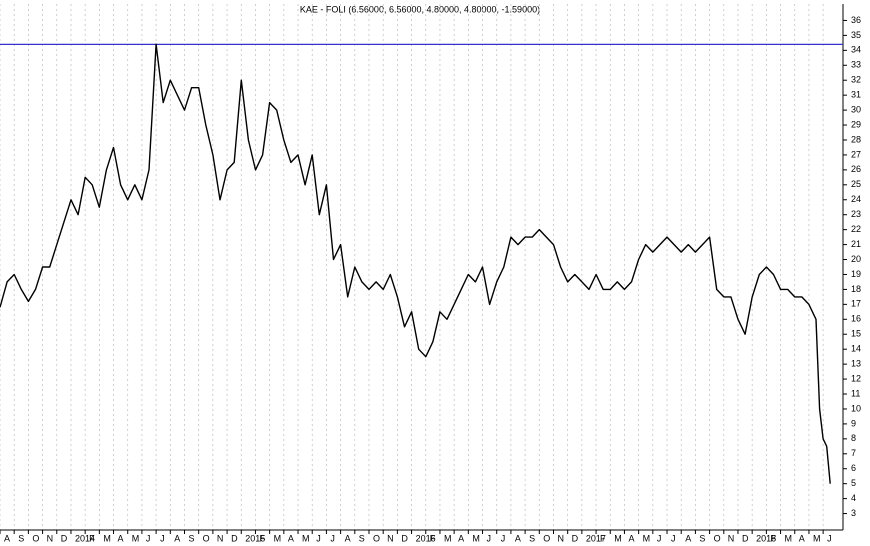 The width and height of the screenshot is (870, 546). Describe the element at coordinates (856, 169) in the screenshot. I see `y-tick-label: 26` at that location.